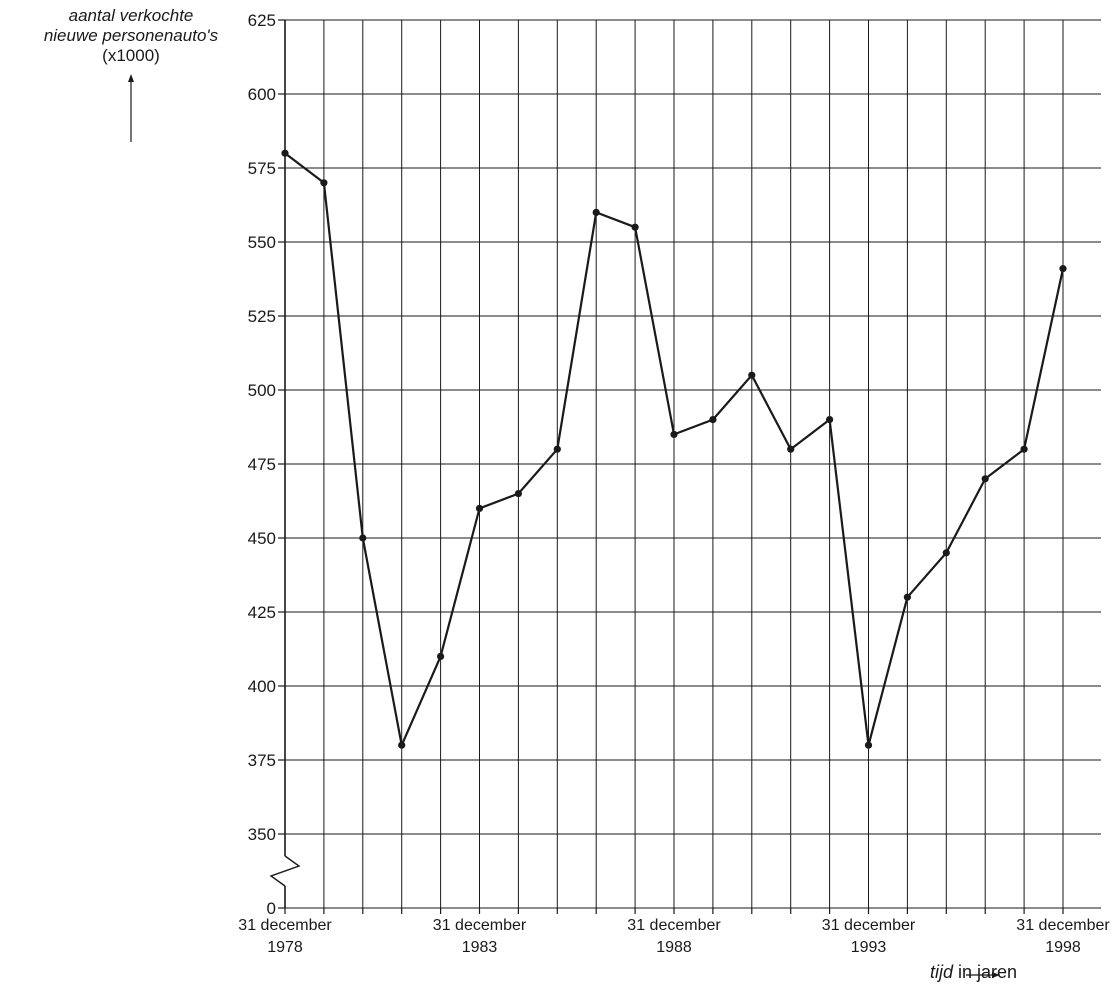  Describe the element at coordinates (262, 390) in the screenshot. I see `y-tick-label: 500` at that location.